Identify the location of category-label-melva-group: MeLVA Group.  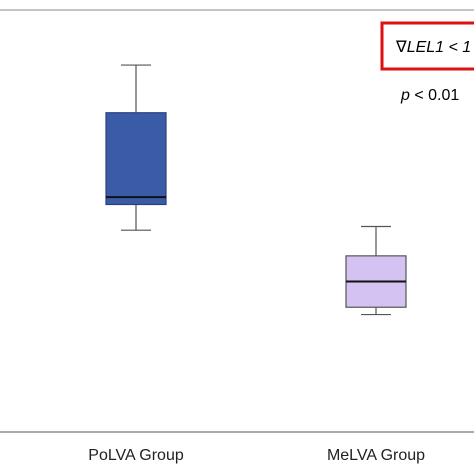
(376, 455).